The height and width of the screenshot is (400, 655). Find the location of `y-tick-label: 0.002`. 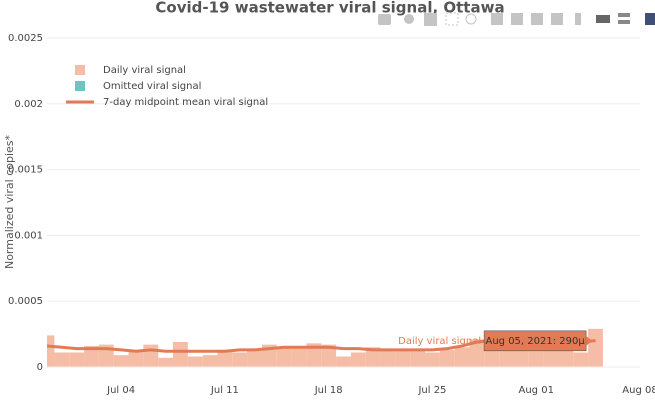

y-tick-label: 0.002 is located at coordinates (28, 104).